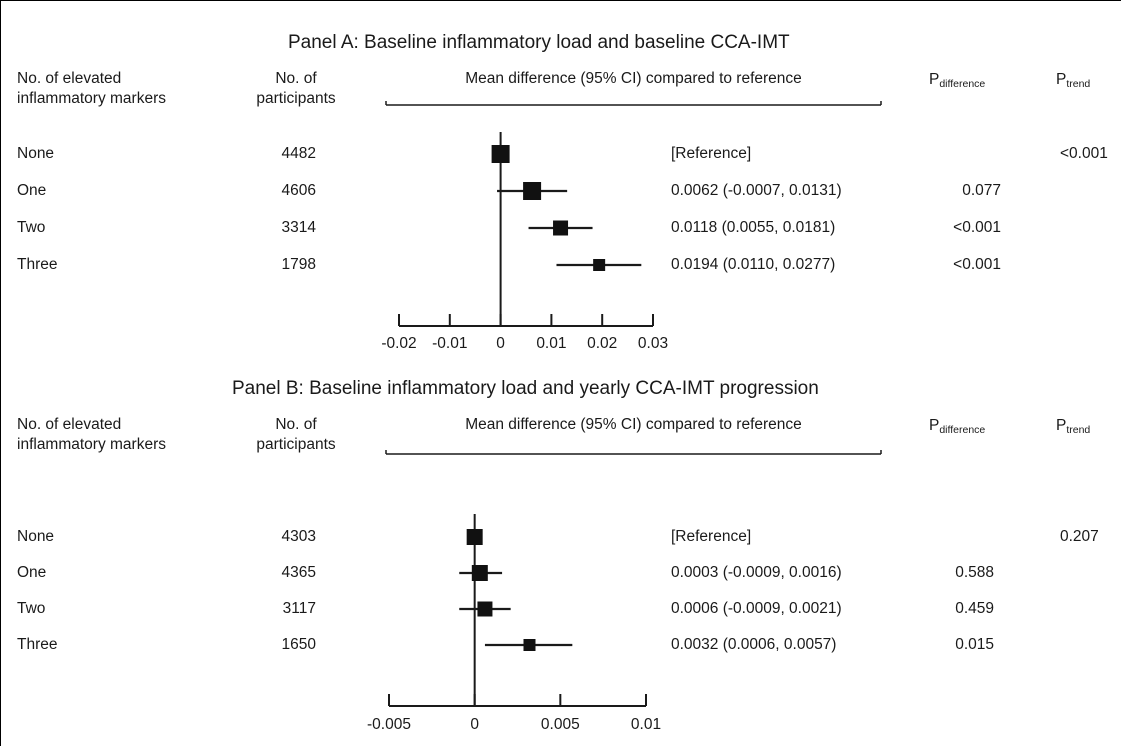 This screenshot has height=747, width=1121. Describe the element at coordinates (299, 608) in the screenshot. I see `row-participants: 3117` at that location.